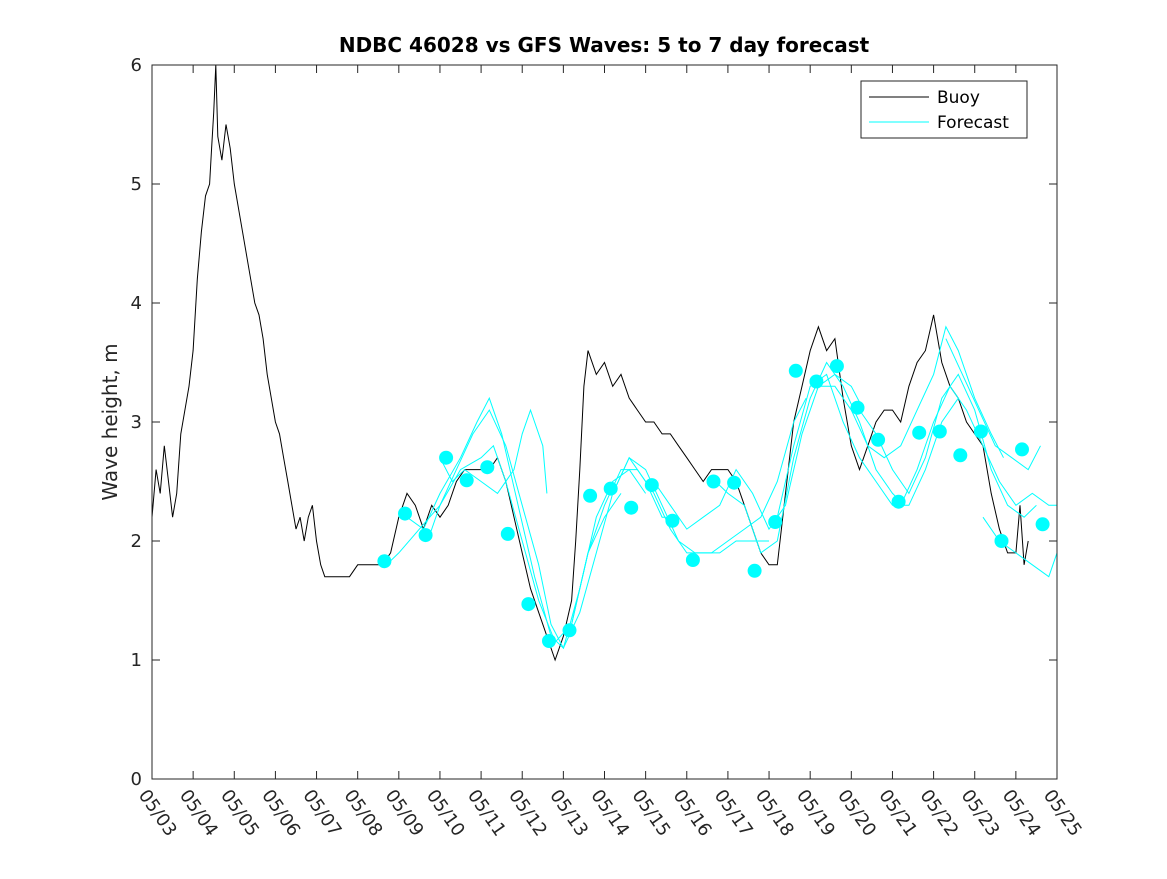 This screenshot has width=1167, height=879. What do you see at coordinates (136, 779) in the screenshot?
I see `y-tick-label: 0` at bounding box center [136, 779].